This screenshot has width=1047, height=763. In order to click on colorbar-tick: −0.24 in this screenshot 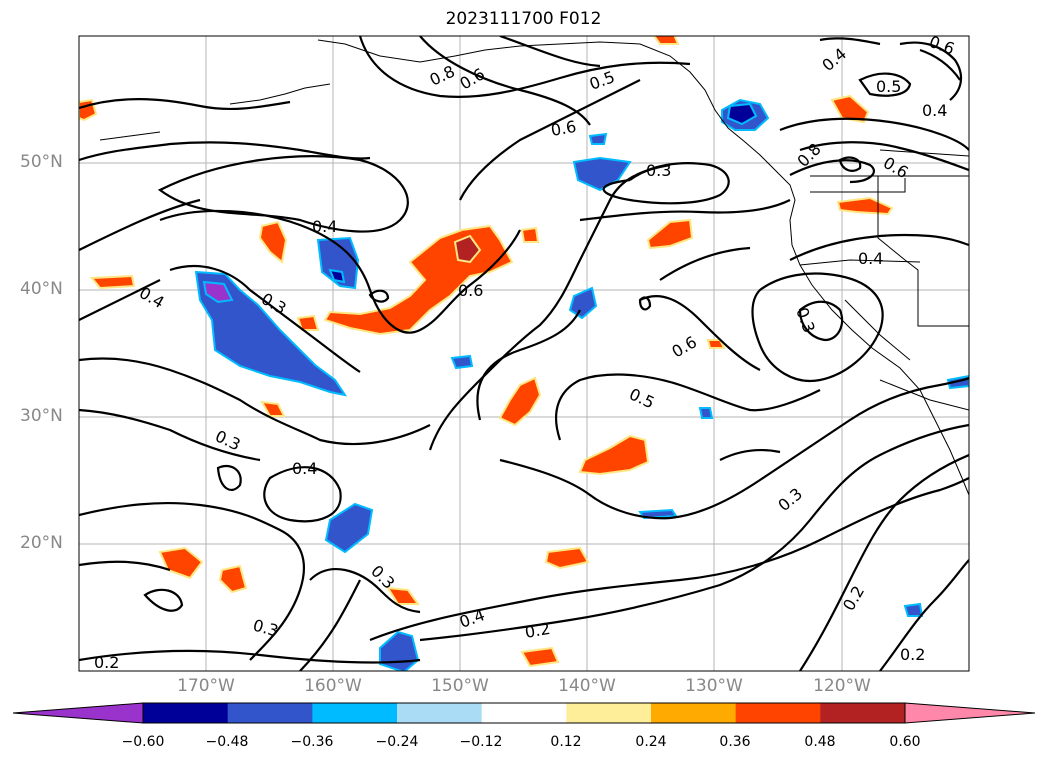, I will do `click(397, 742)`.